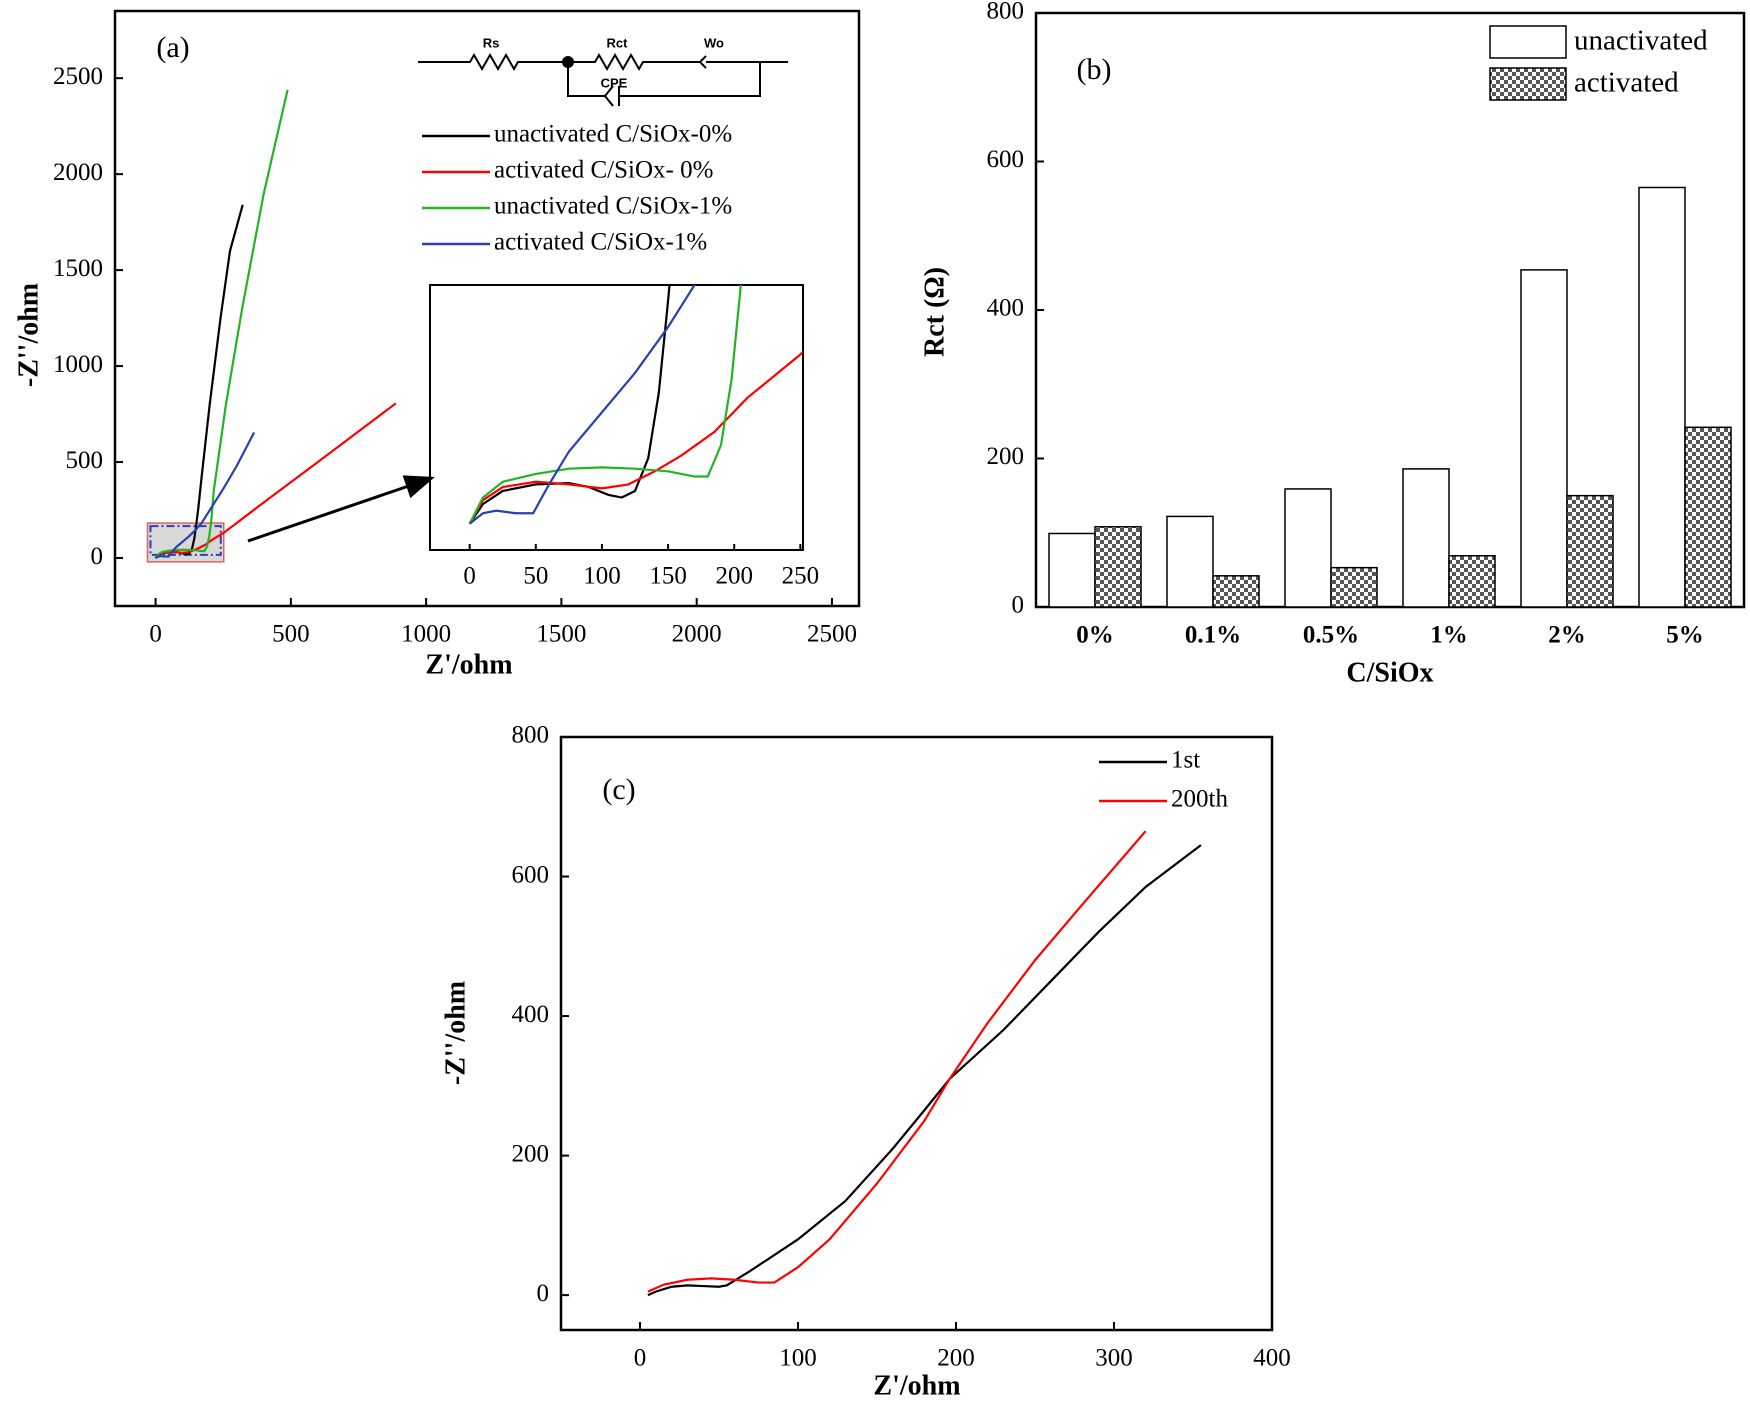  Describe the element at coordinates (1095, 635) in the screenshot. I see `x-tick-label: 0%` at that location.